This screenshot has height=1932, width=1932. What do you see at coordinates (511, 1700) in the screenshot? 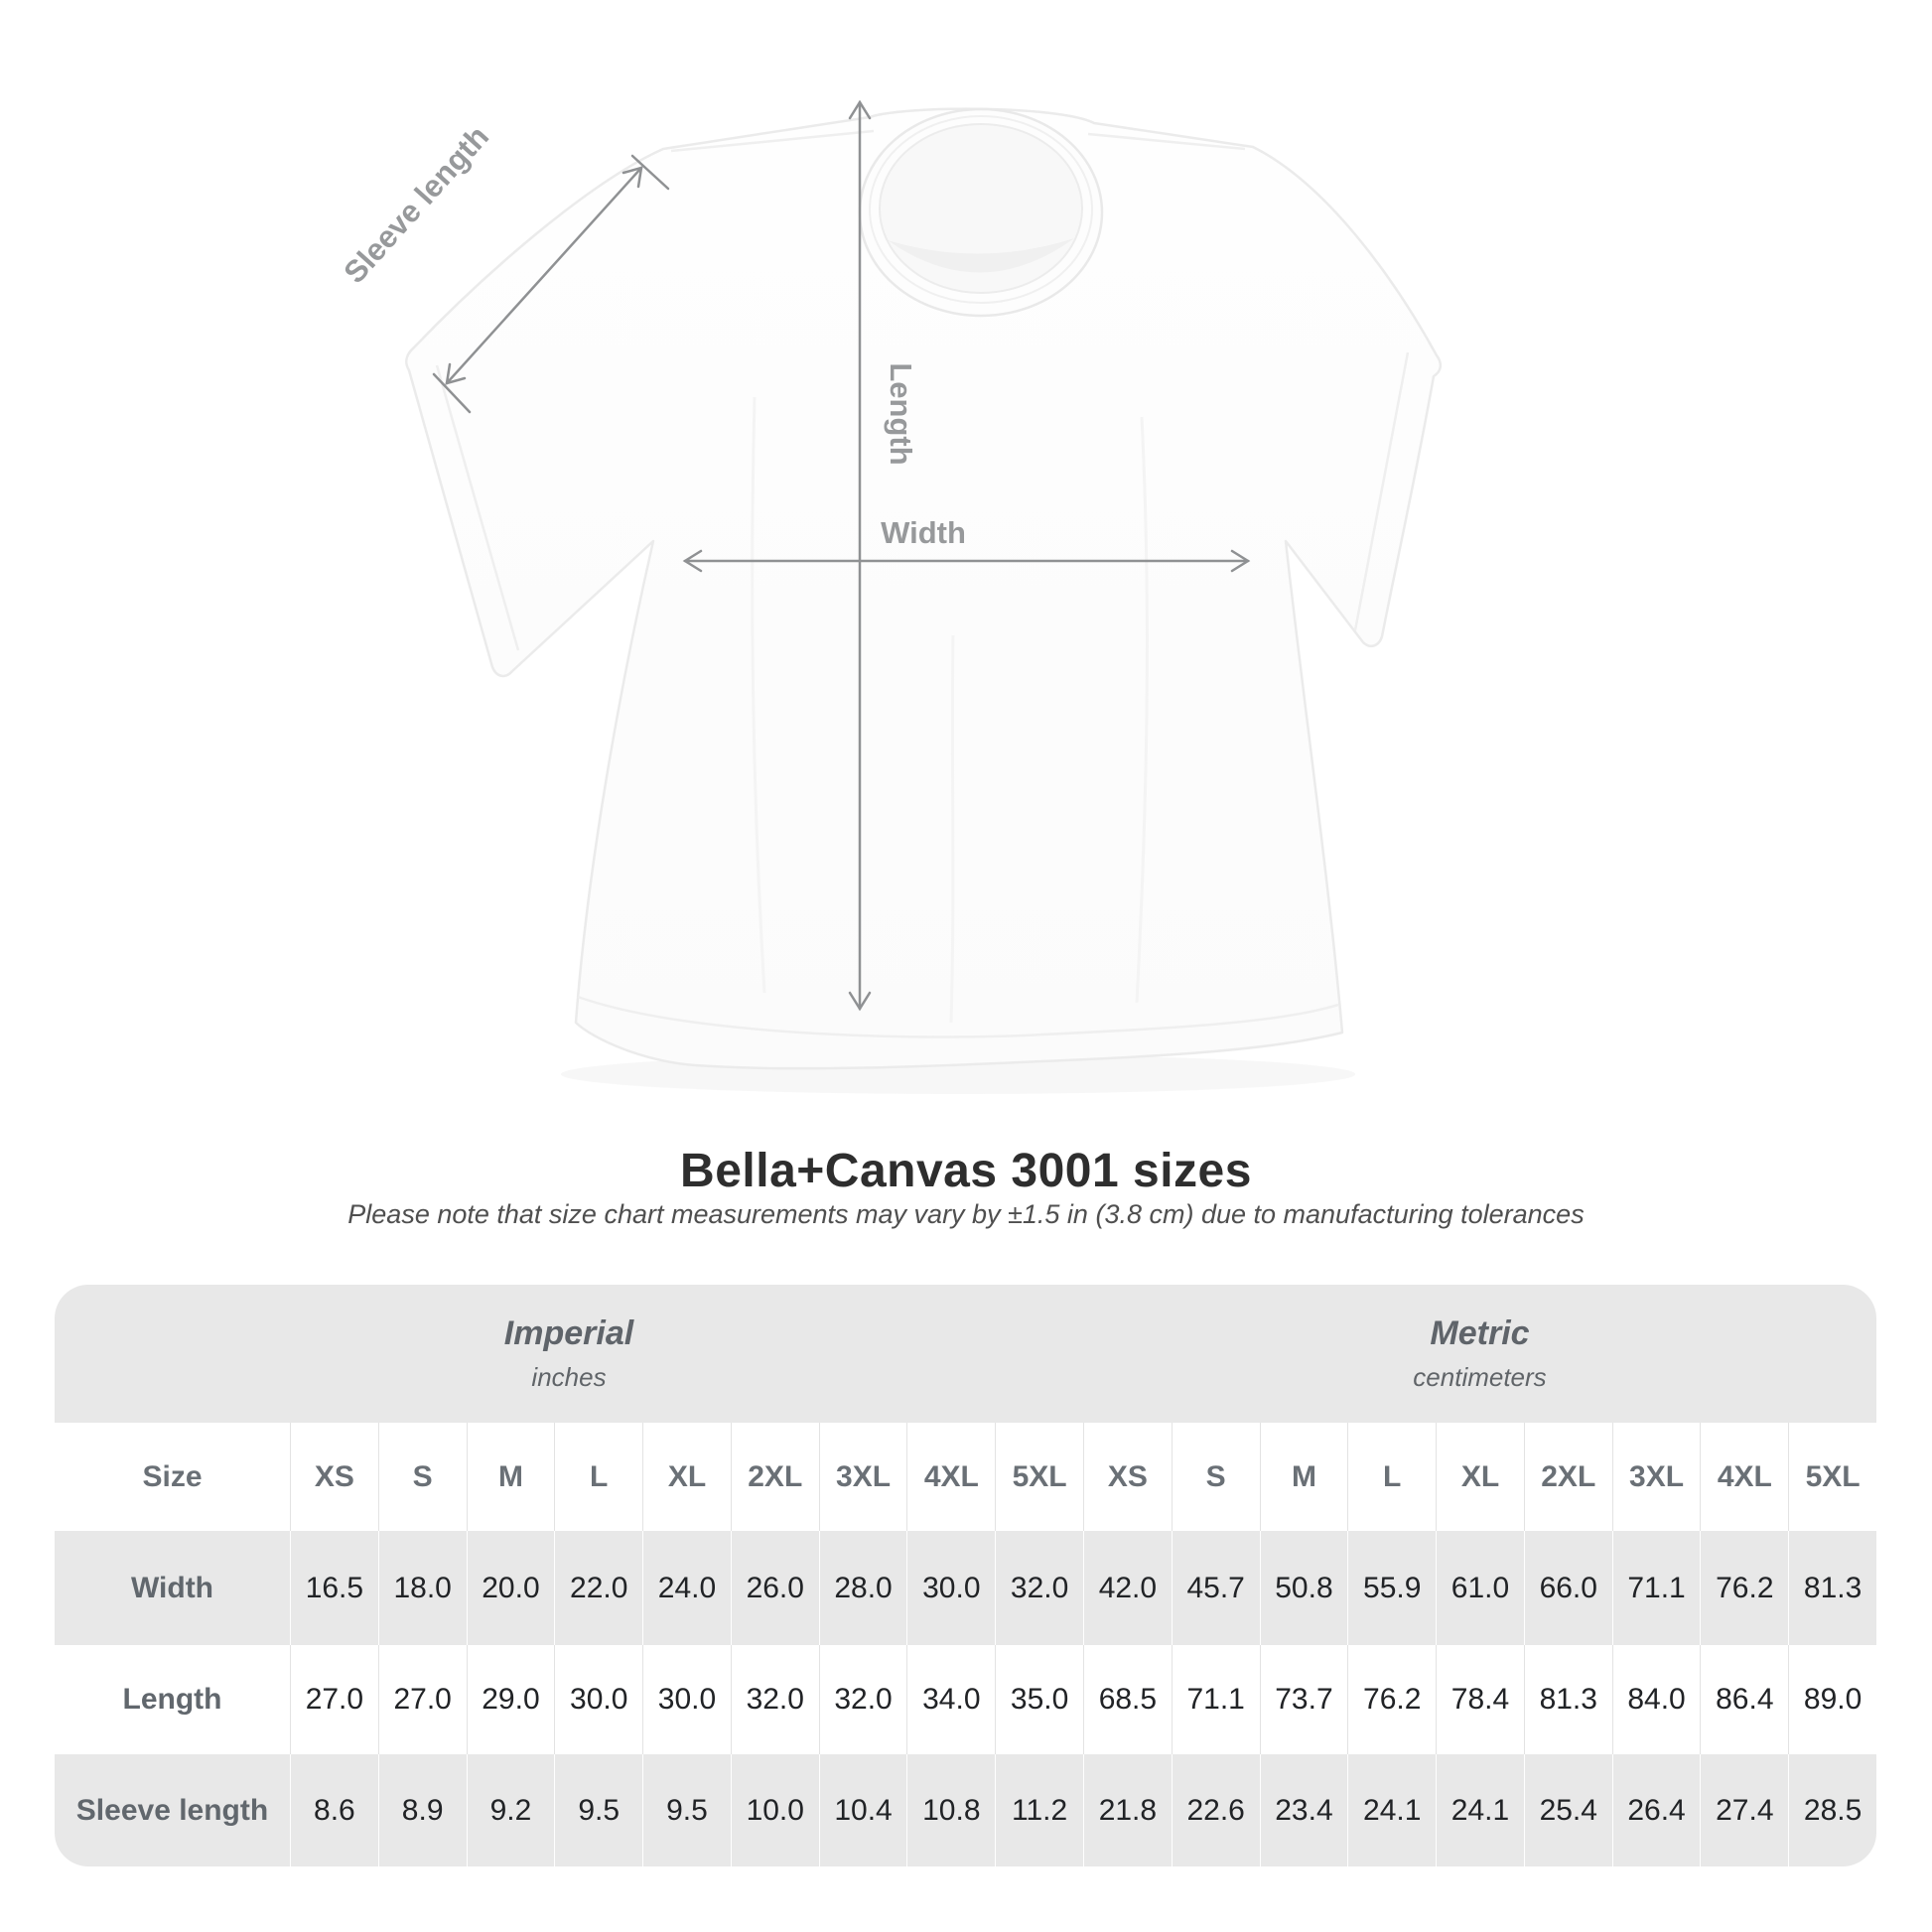
I see `imperial-value-cell: 29.0` at bounding box center [511, 1700].